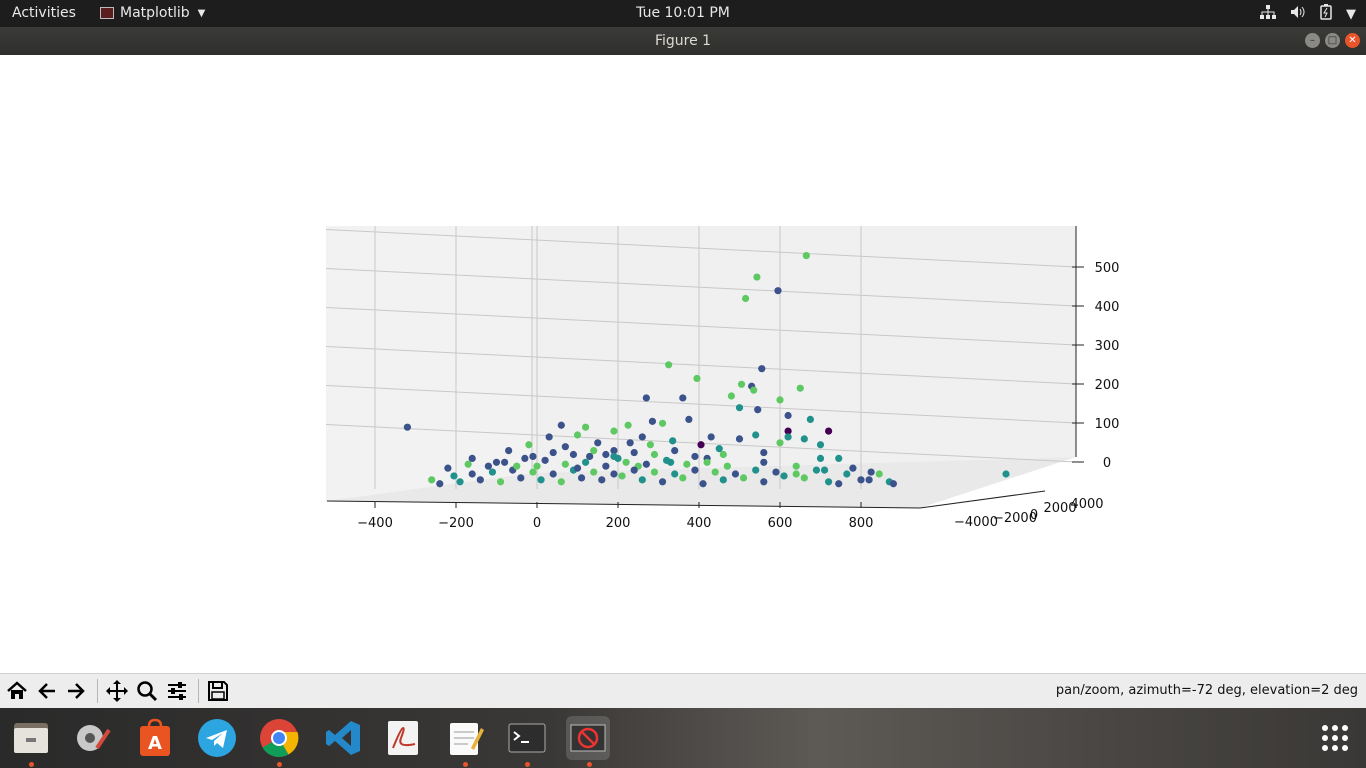 Image resolution: width=1366 pixels, height=768 pixels. What do you see at coordinates (861, 523) in the screenshot?
I see `x-tick-label: 800` at bounding box center [861, 523].